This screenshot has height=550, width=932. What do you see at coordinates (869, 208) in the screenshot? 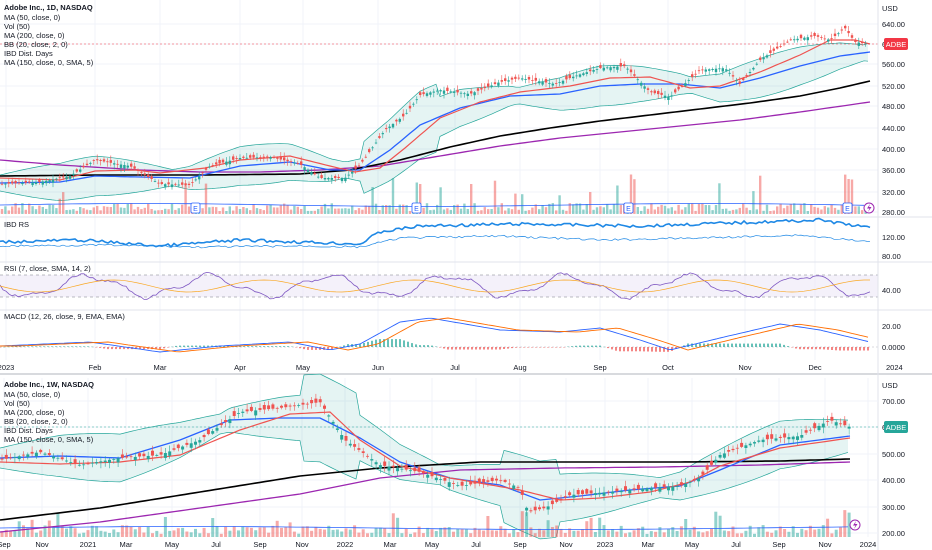
I see `lightning-icon` at bounding box center [869, 208].